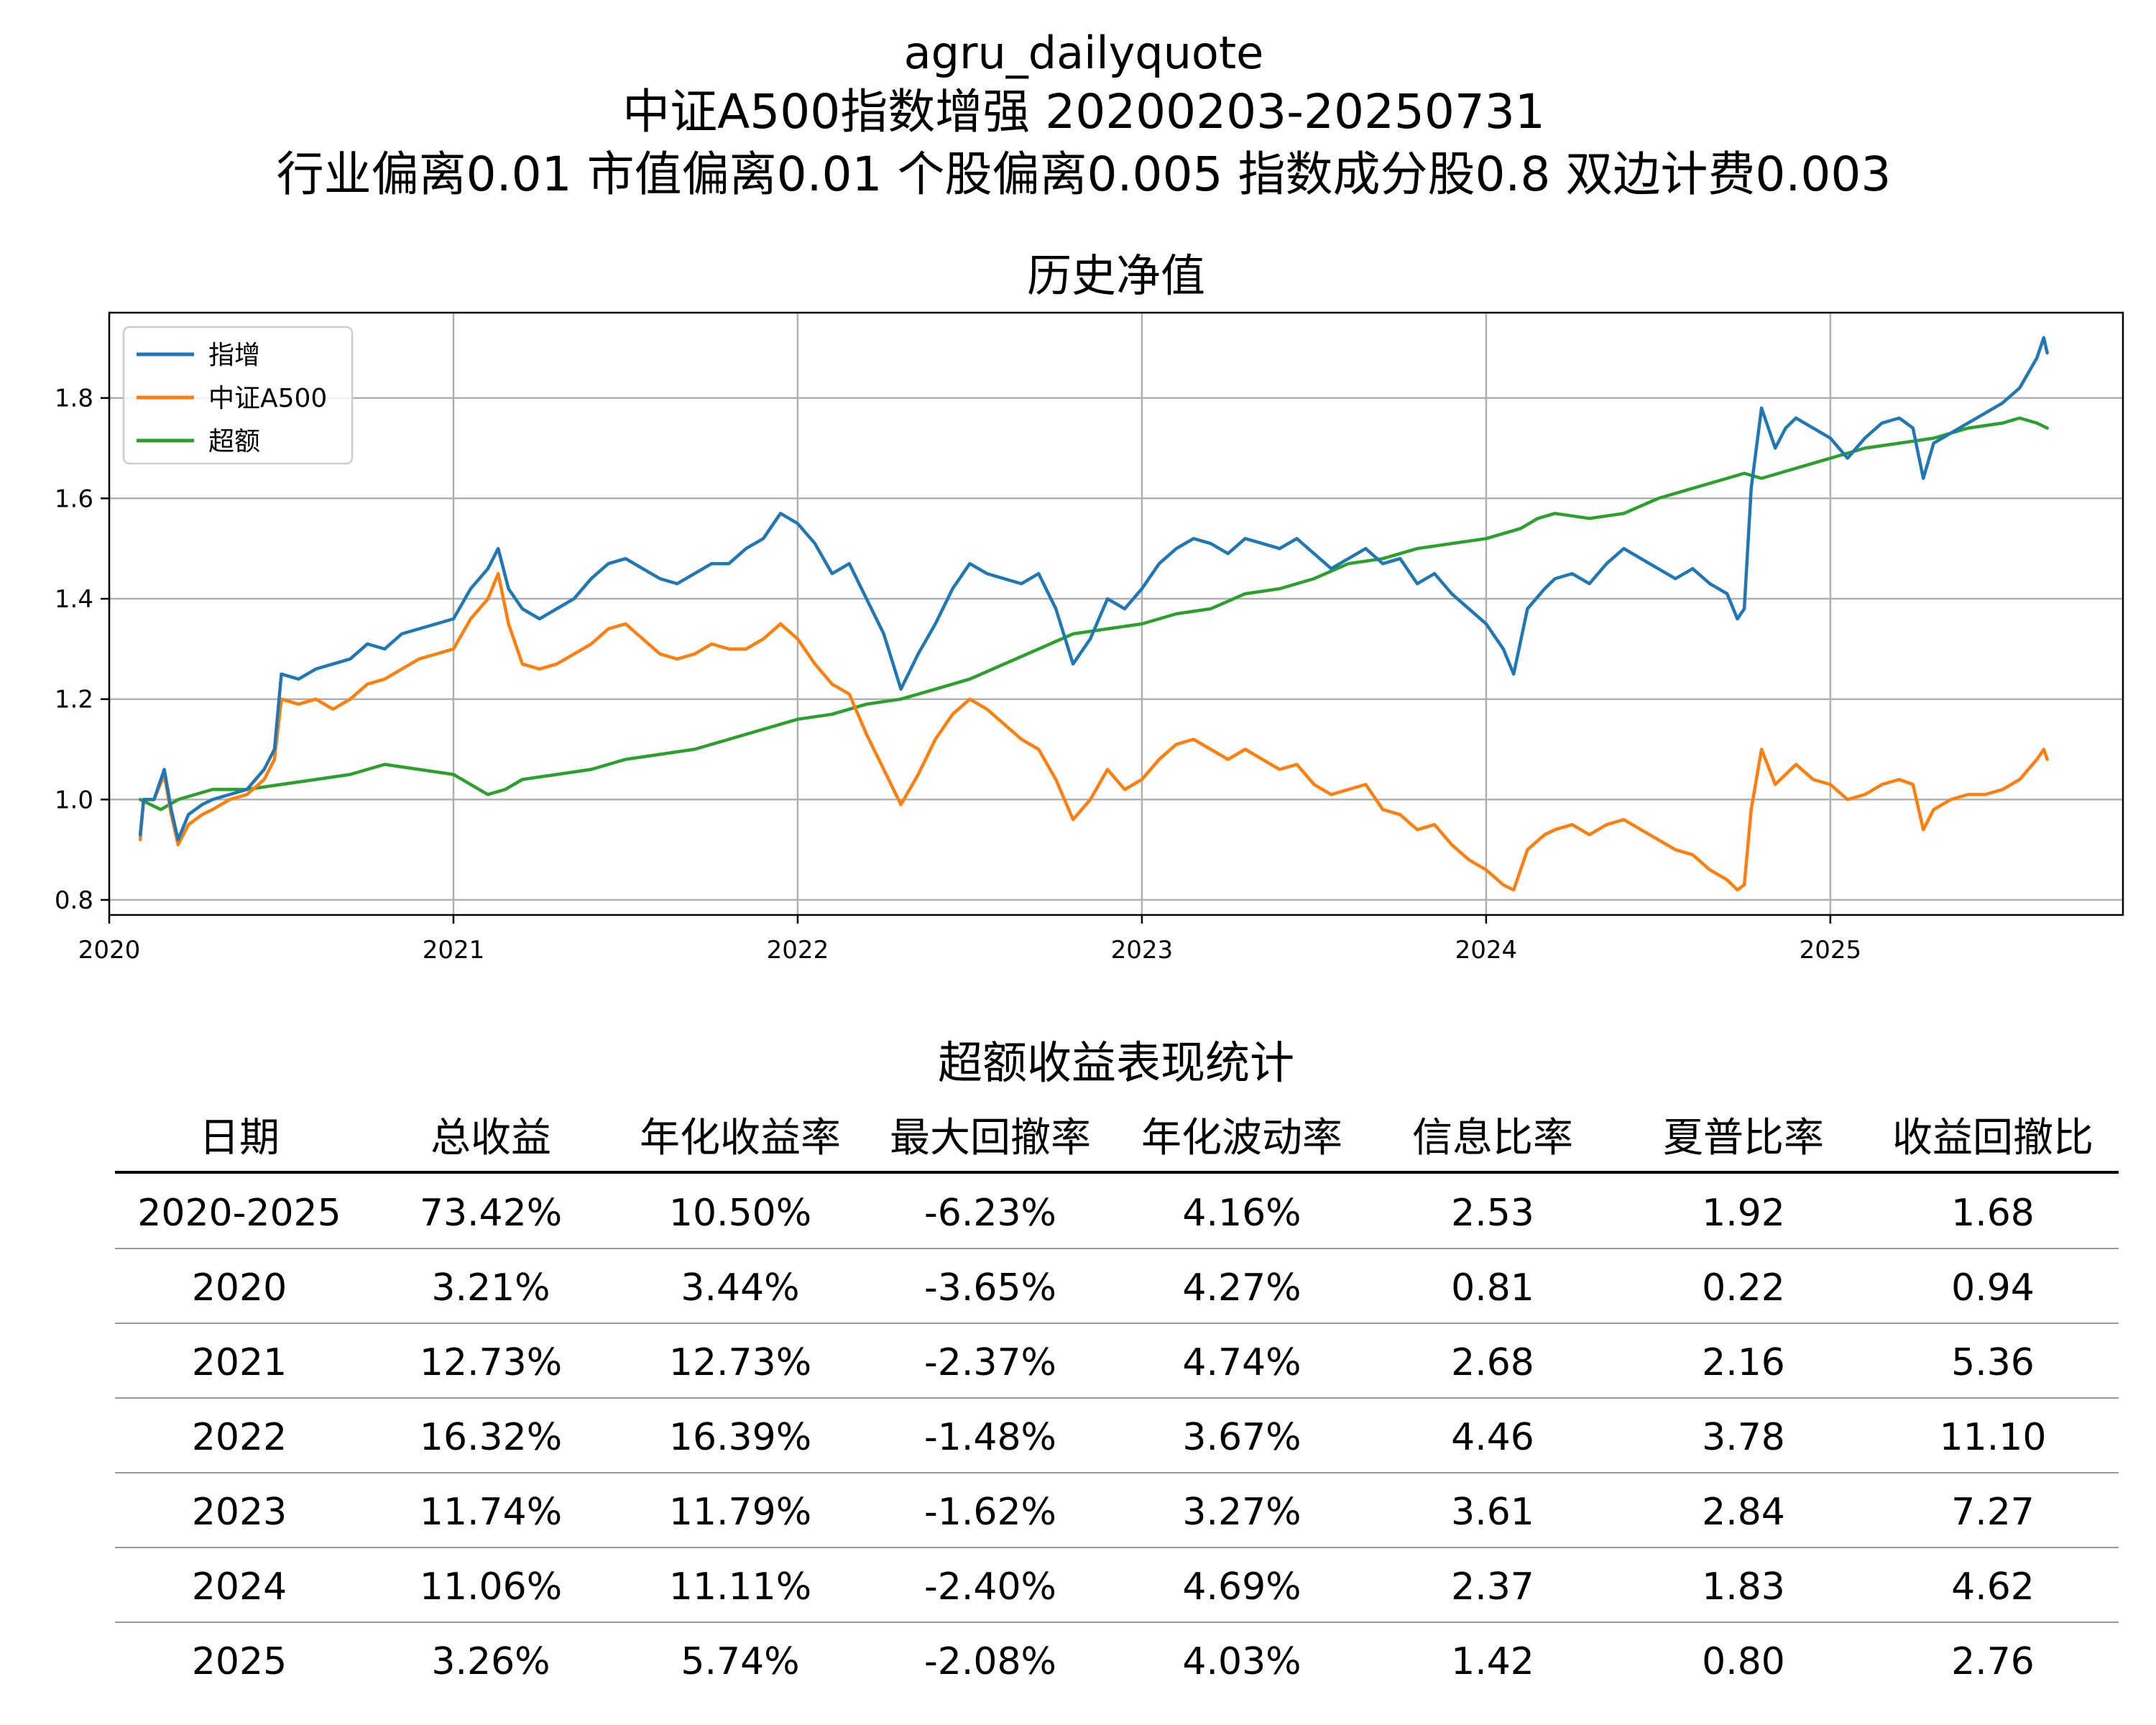  What do you see at coordinates (239, 1213) in the screenshot?
I see `table-cell: 2020-2025` at bounding box center [239, 1213].